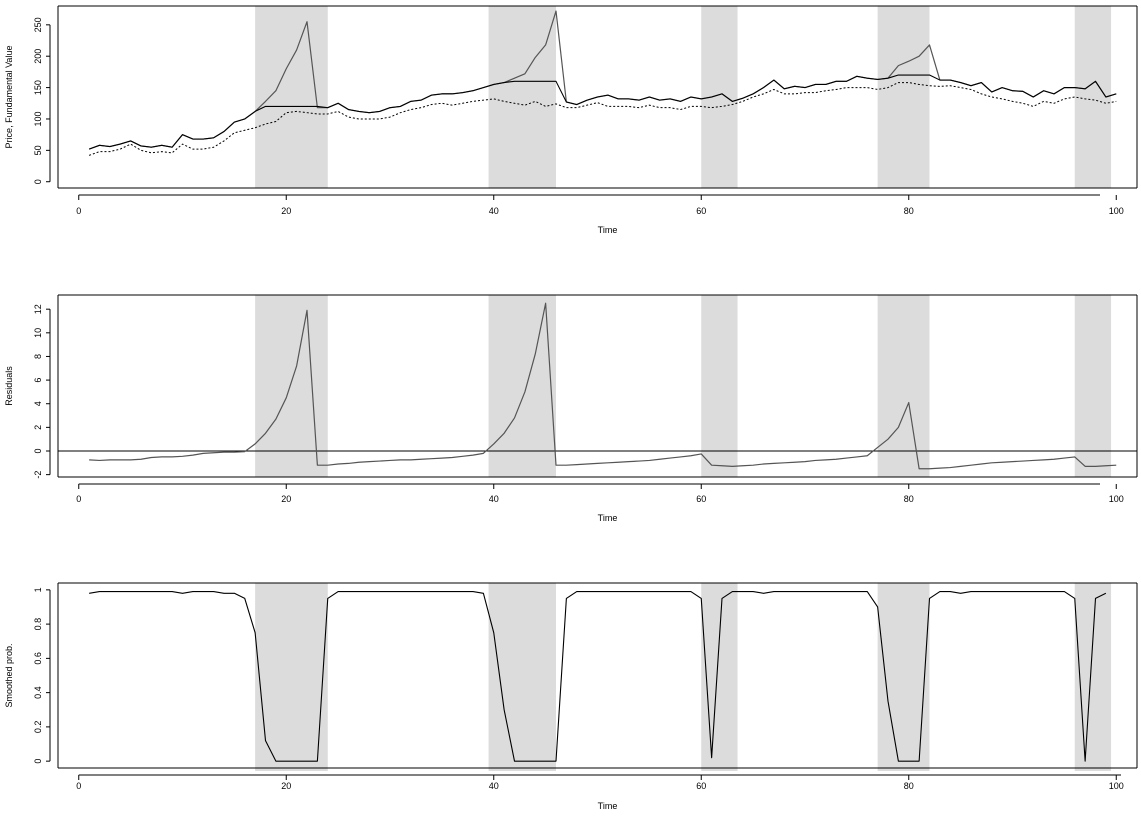 The image size is (1141, 817). Describe the element at coordinates (38, 658) in the screenshot. I see `y-tick-label: 0.6` at that location.